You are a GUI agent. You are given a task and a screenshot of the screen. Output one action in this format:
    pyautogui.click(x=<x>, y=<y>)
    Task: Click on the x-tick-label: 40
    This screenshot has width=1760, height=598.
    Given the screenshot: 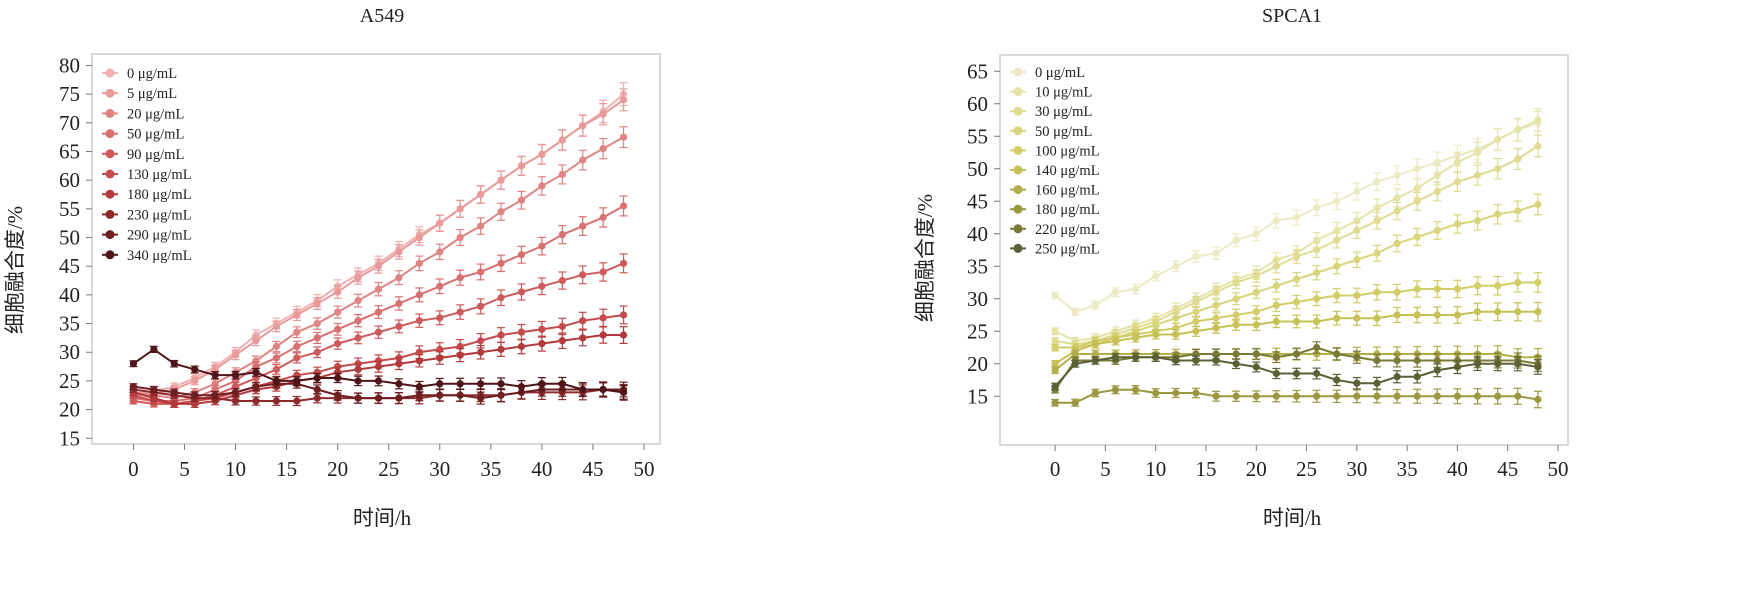 What is the action you would take?
    pyautogui.click(x=541, y=469)
    